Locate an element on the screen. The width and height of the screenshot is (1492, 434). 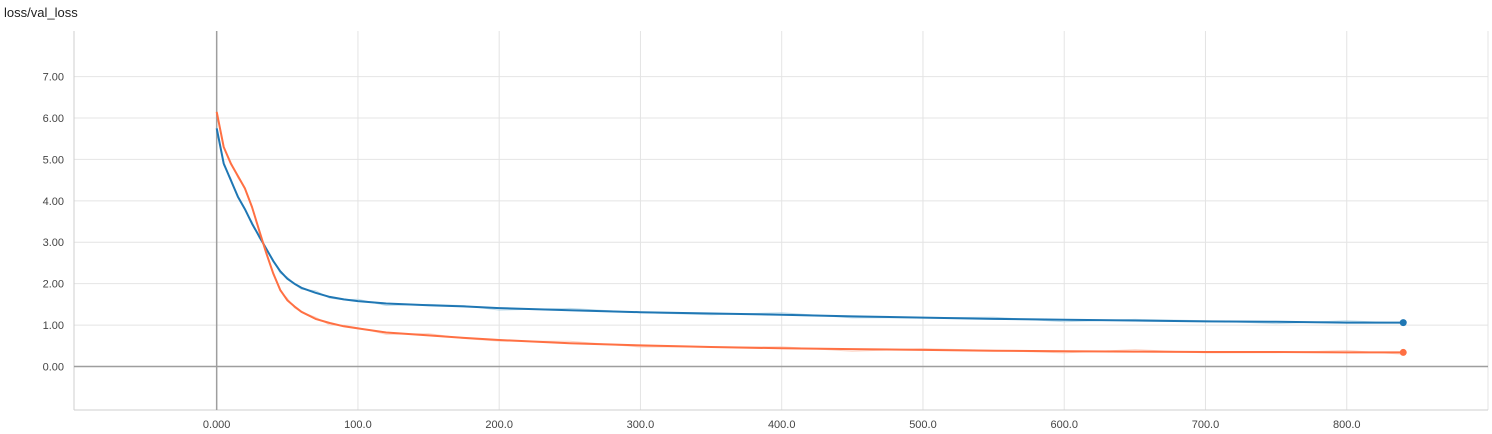
x-tick-label: 100.0 is located at coordinates (358, 425).